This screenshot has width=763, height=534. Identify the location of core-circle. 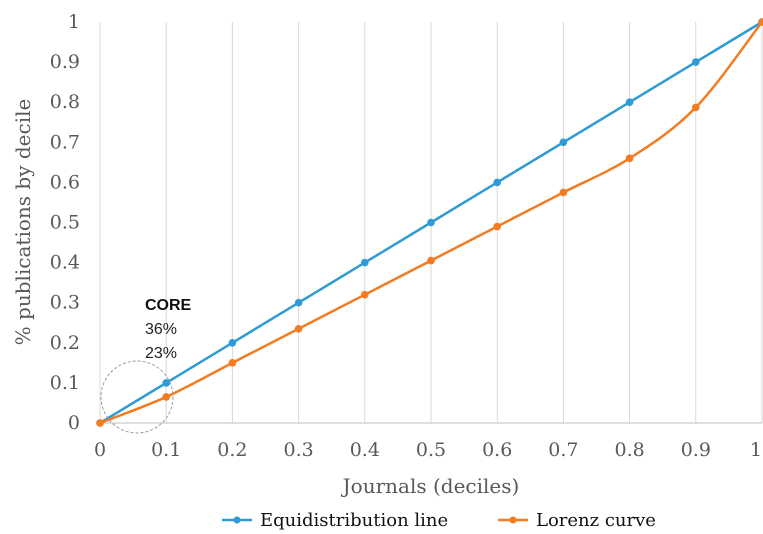
(137, 397).